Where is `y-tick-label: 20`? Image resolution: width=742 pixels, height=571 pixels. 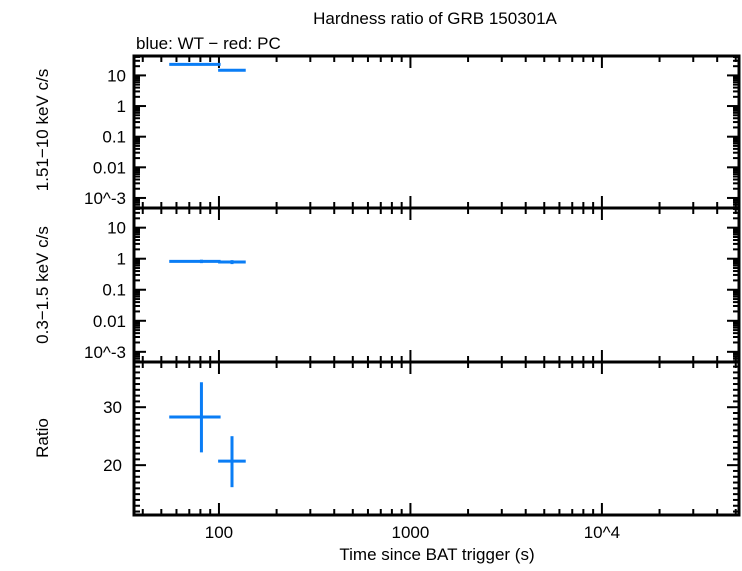
y-tick-label: 20 is located at coordinates (112, 465).